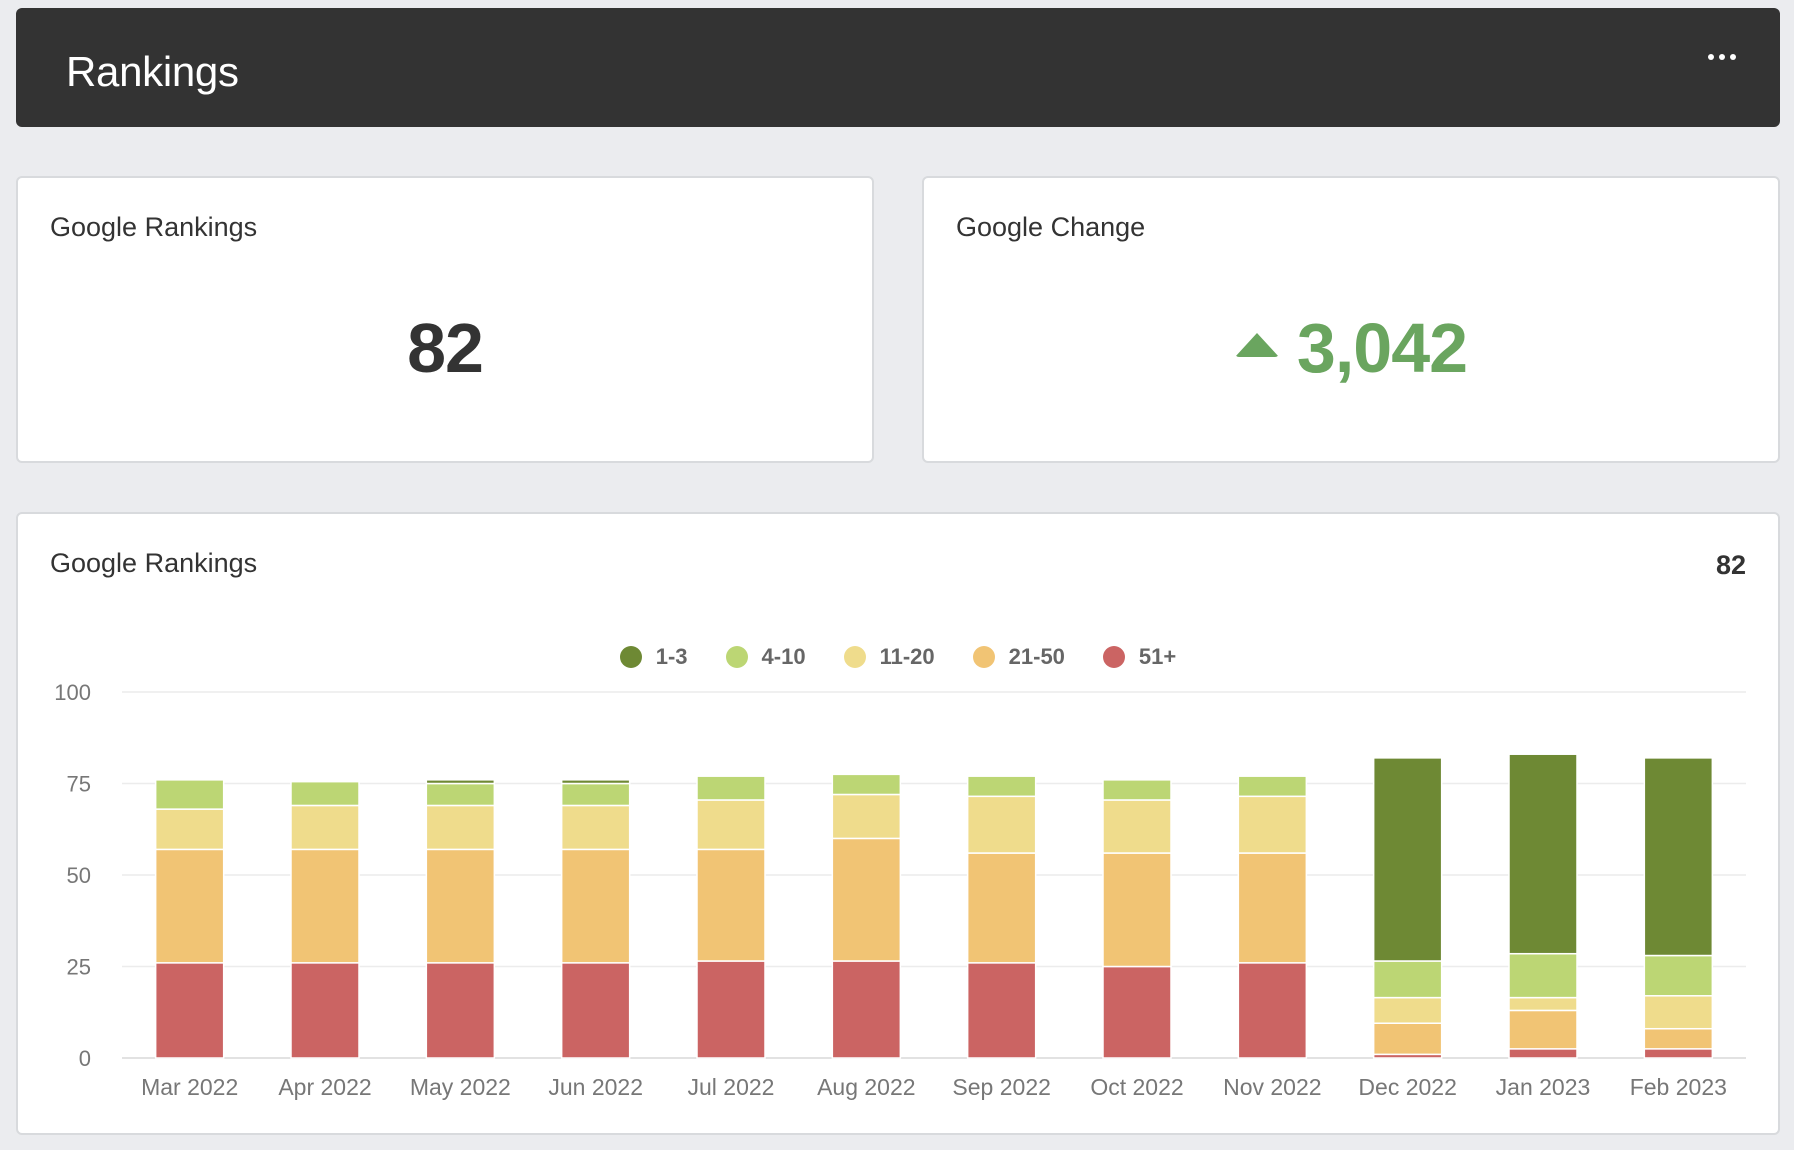 This screenshot has height=1150, width=1794. I want to click on x-tick-label: Oct 2022, so click(1136, 1087).